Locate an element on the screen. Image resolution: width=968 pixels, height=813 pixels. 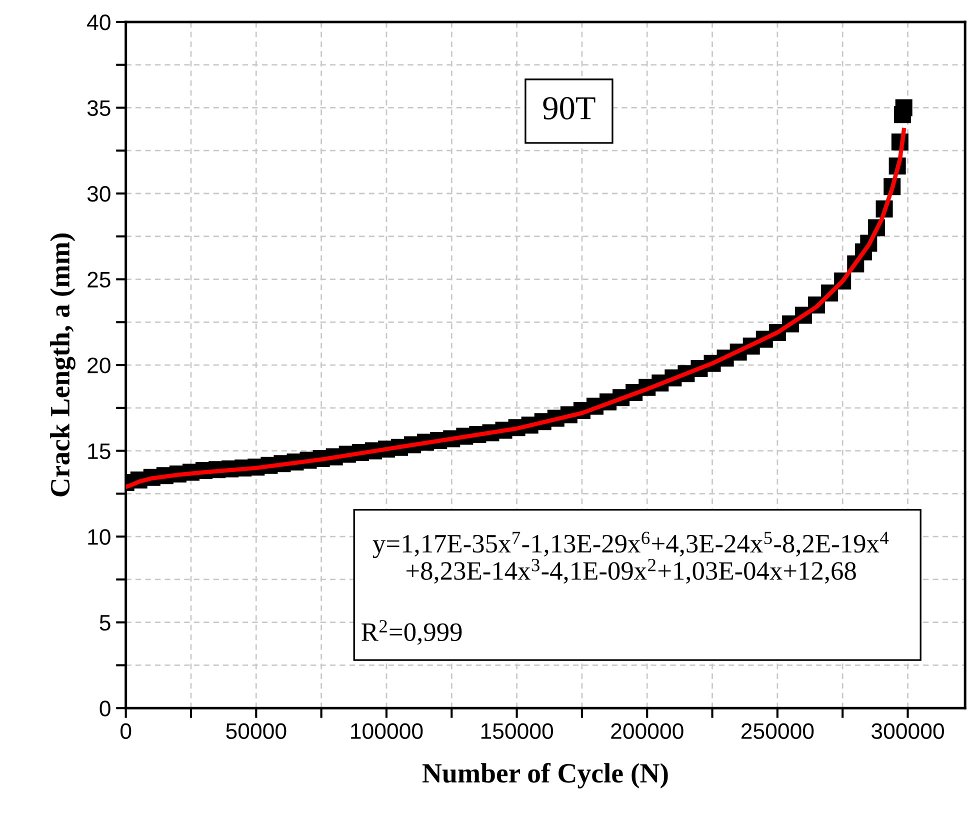
x-axis-title: Number of Cycle (N) is located at coordinates (545, 775).